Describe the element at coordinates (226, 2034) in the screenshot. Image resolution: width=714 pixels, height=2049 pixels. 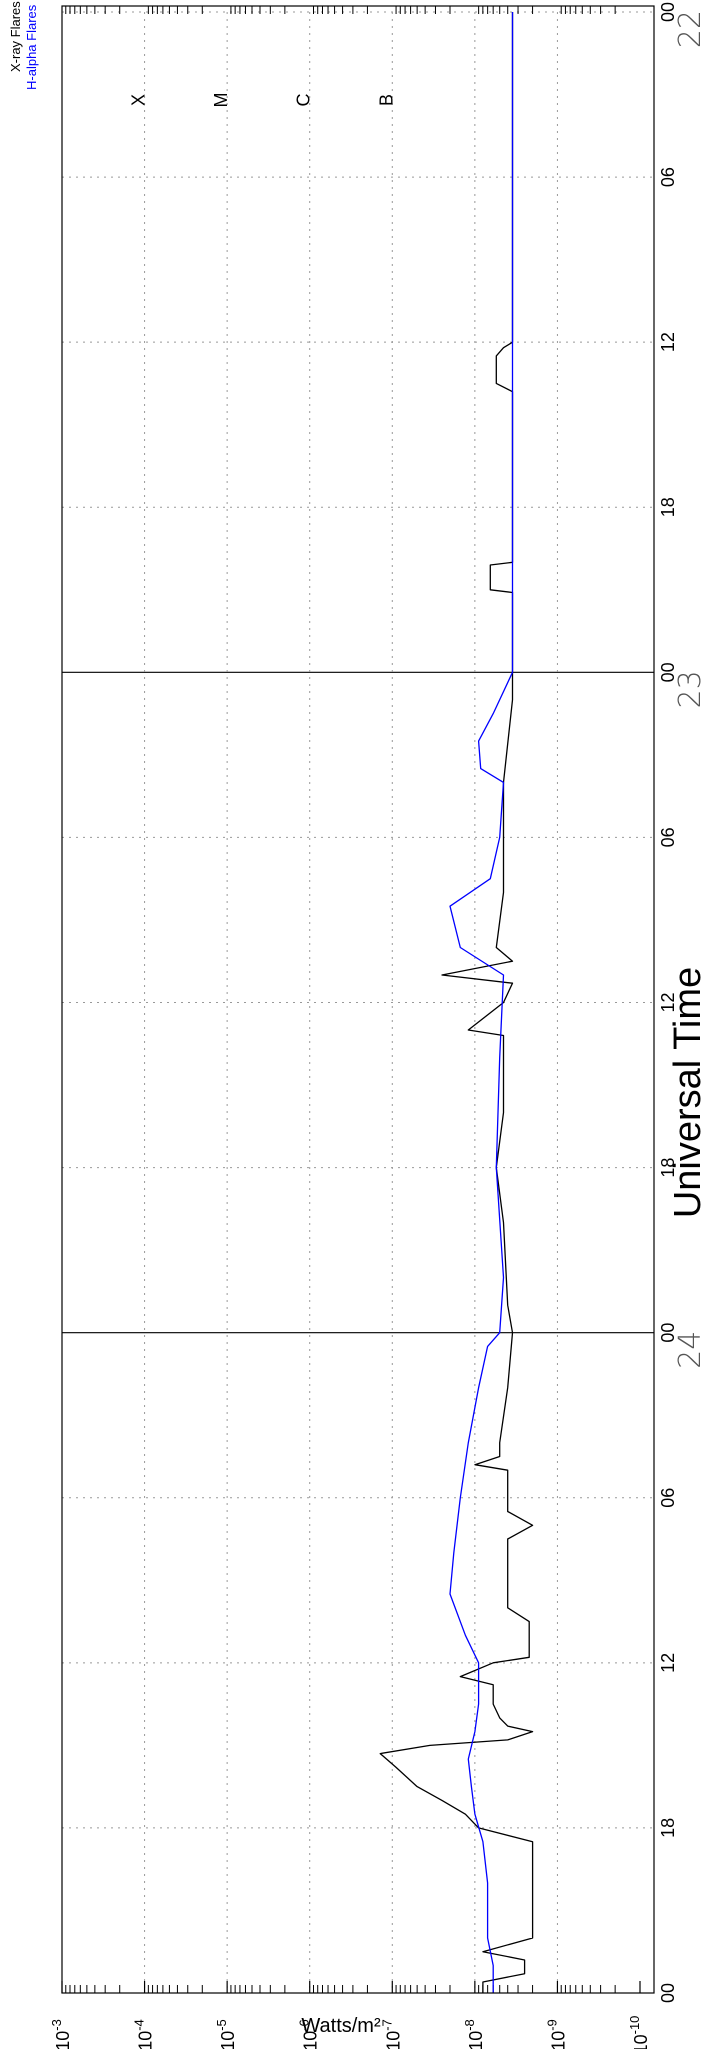
I see `y-tick-label: 10-5` at that location.